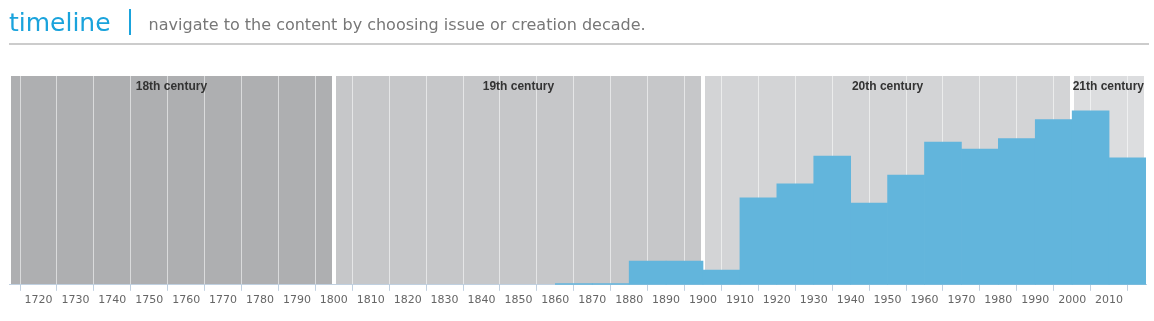 The width and height of the screenshot is (1154, 321). What do you see at coordinates (887, 300) in the screenshot?
I see `x-tick-label: 1950` at bounding box center [887, 300].